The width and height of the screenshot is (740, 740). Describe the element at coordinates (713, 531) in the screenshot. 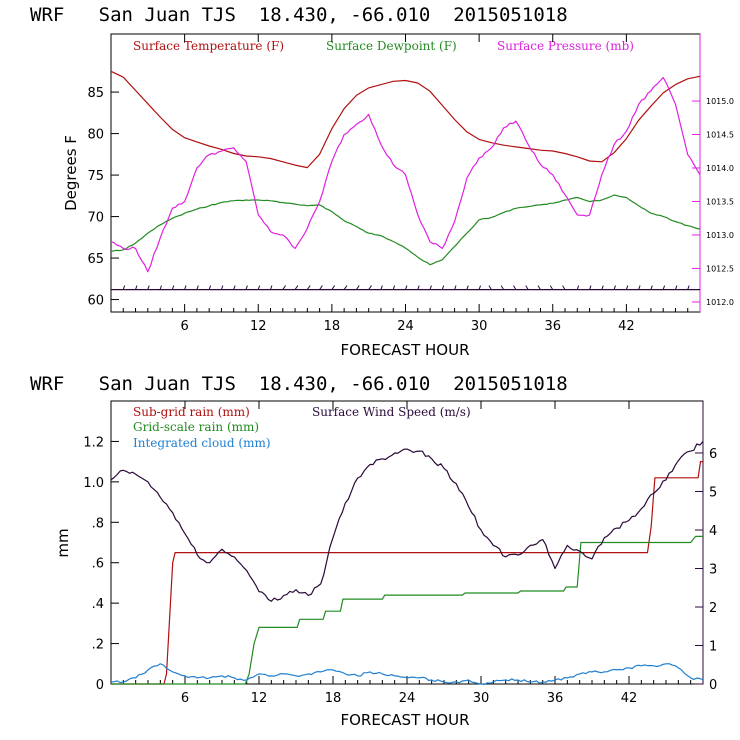

I see `y2-tick-label: 4` at that location.